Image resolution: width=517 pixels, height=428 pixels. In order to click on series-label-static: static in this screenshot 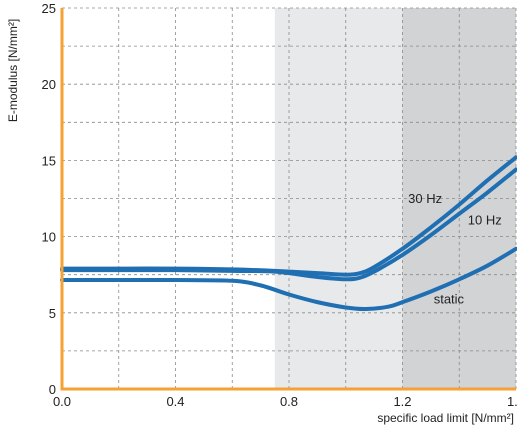, I will do `click(449, 299)`.